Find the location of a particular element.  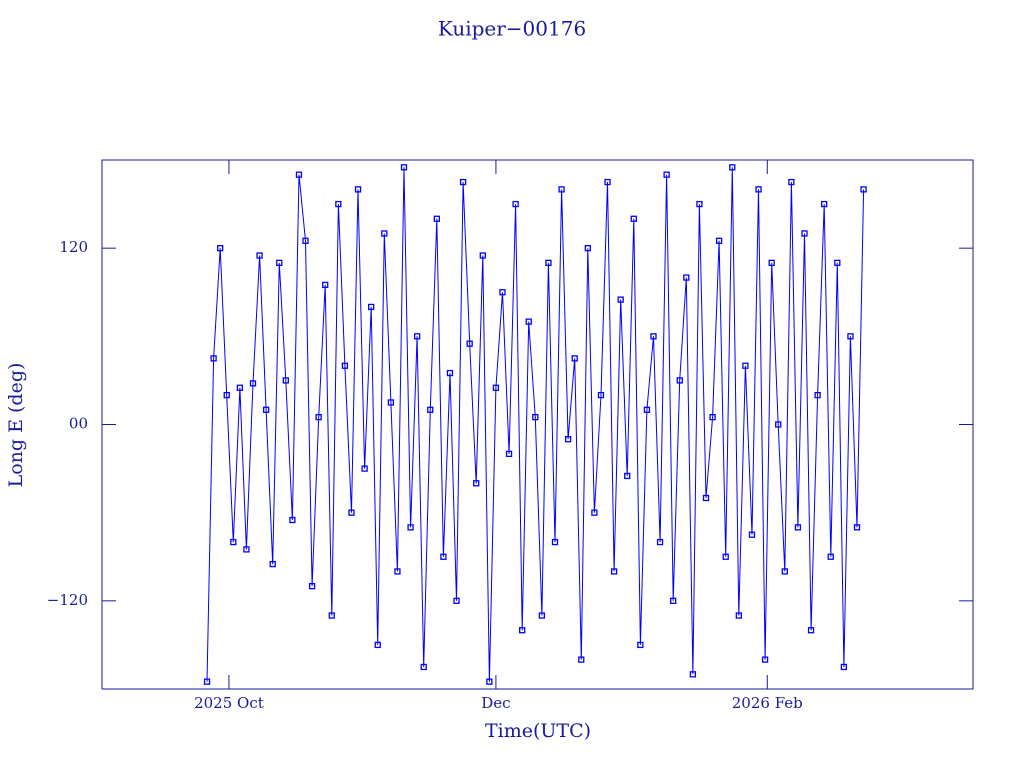

x-axis-label: Time(UTC) is located at coordinates (538, 731).